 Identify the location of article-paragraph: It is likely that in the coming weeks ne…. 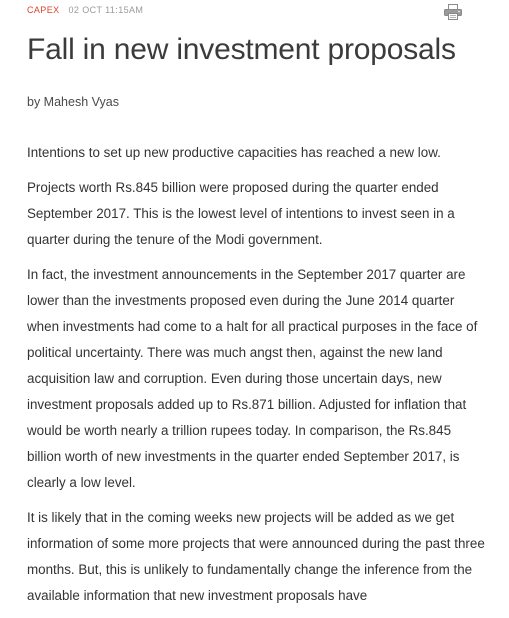
(256, 556).